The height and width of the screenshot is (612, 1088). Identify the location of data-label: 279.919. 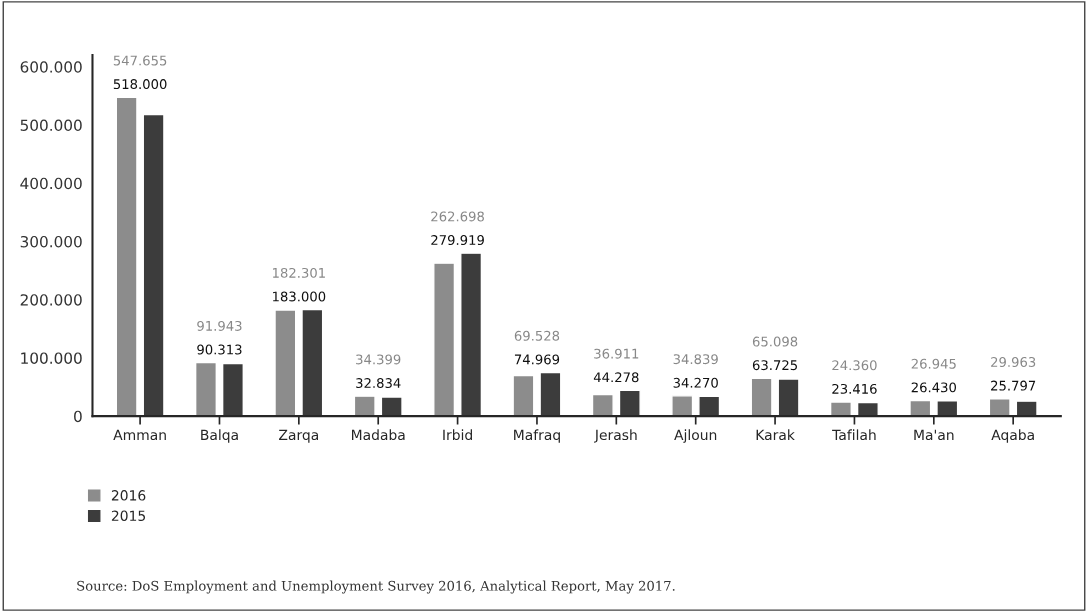
(457, 240).